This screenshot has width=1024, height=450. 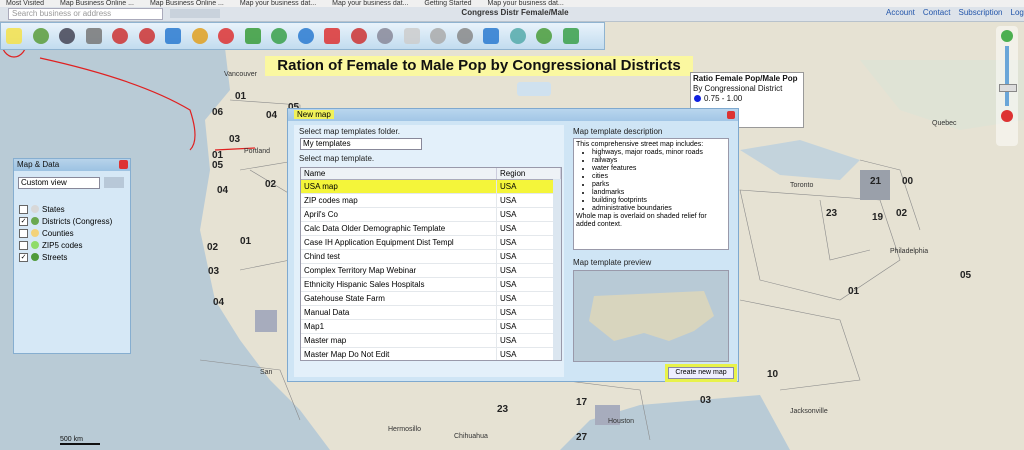 I want to click on view-select: Custom view, so click(x=59, y=183).